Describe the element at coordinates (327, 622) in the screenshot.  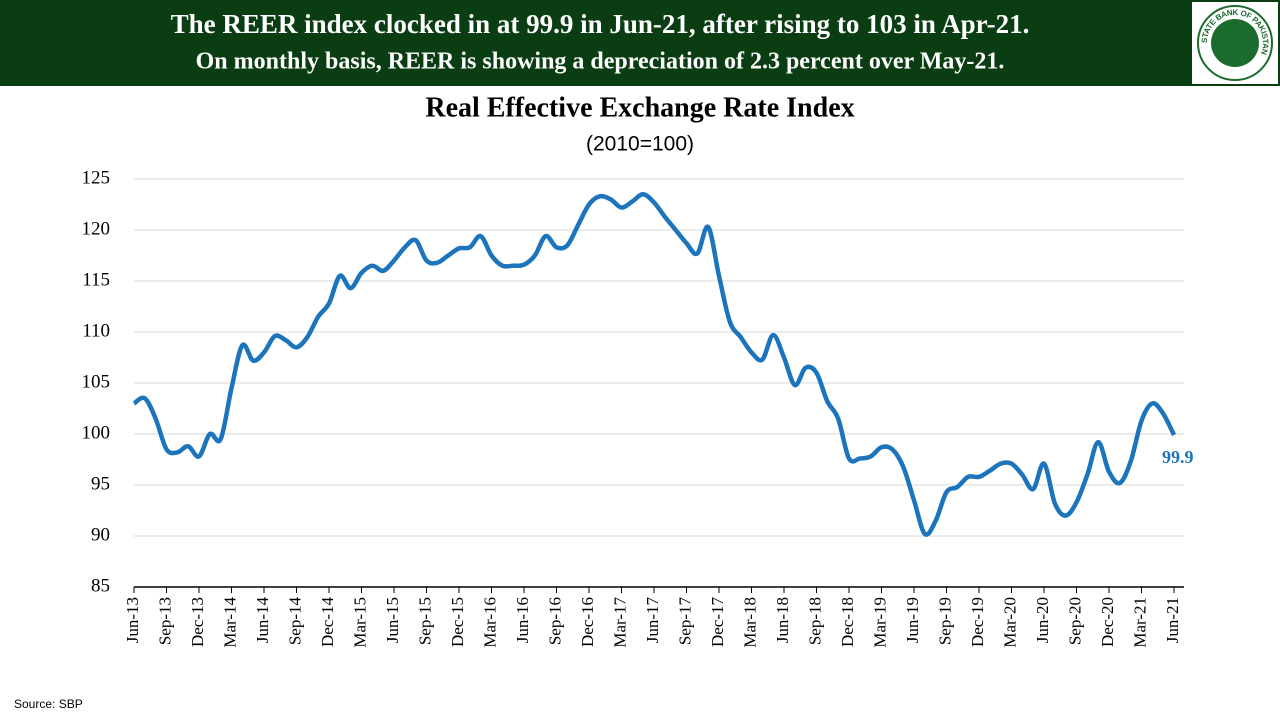
I see `x-tick-label: Dec-14` at that location.